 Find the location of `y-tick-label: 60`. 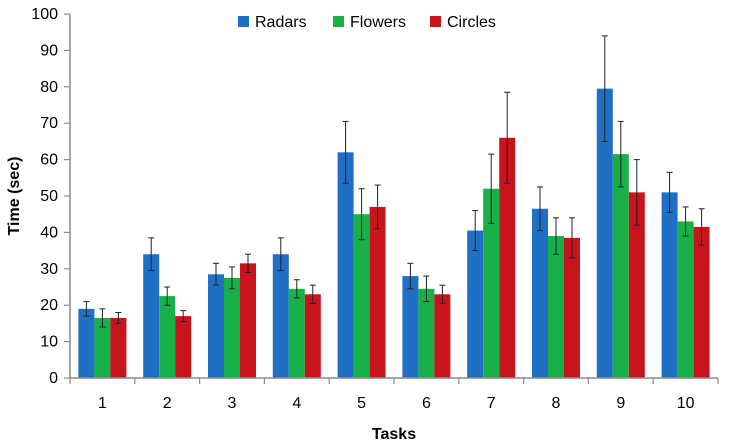

y-tick-label: 60 is located at coordinates (49, 160).